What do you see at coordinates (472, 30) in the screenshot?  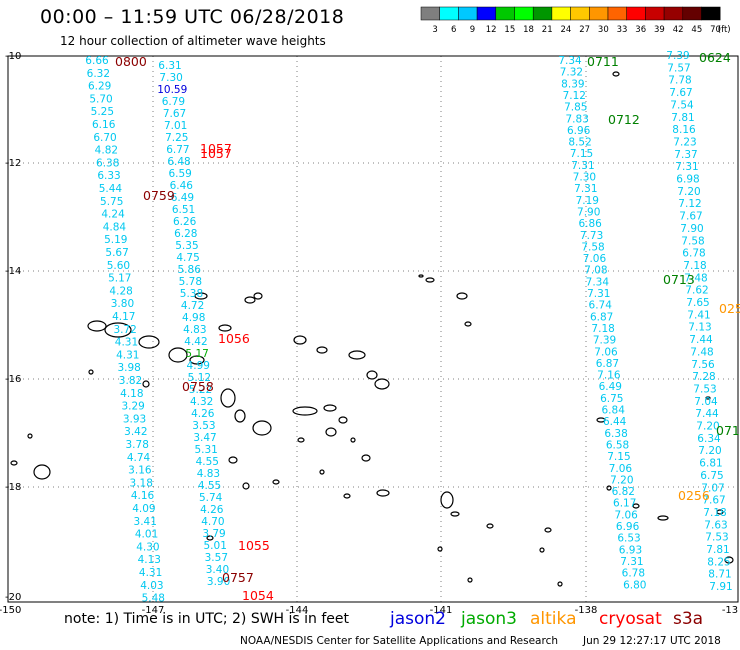 I see `colorbar-label: 9` at bounding box center [472, 30].